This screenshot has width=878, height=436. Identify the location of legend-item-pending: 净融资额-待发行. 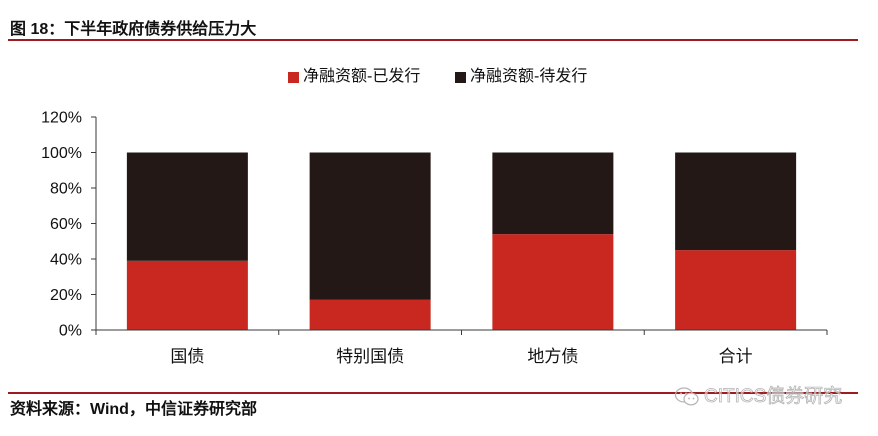
(521, 77).